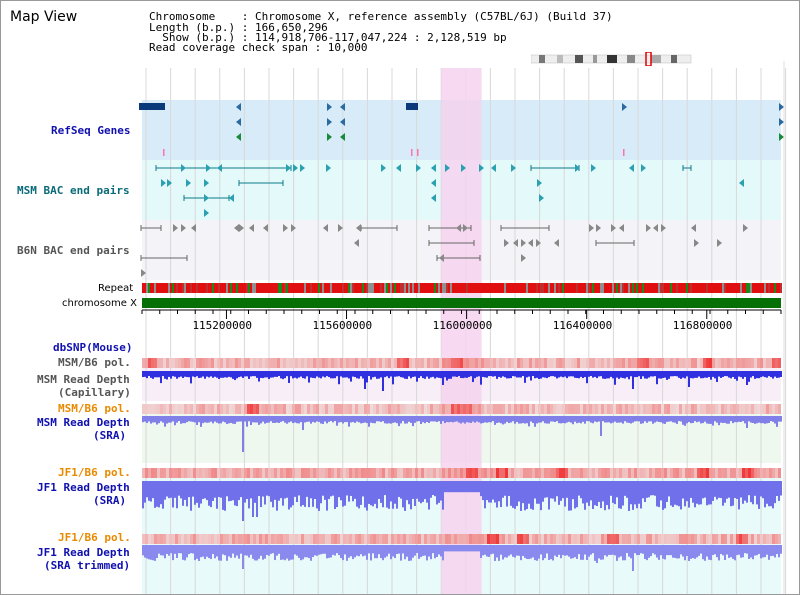 This screenshot has width=800, height=595. What do you see at coordinates (94, 392) in the screenshot?
I see `track-label-msm-depth-cap-2: (Capillary)` at bounding box center [94, 392].